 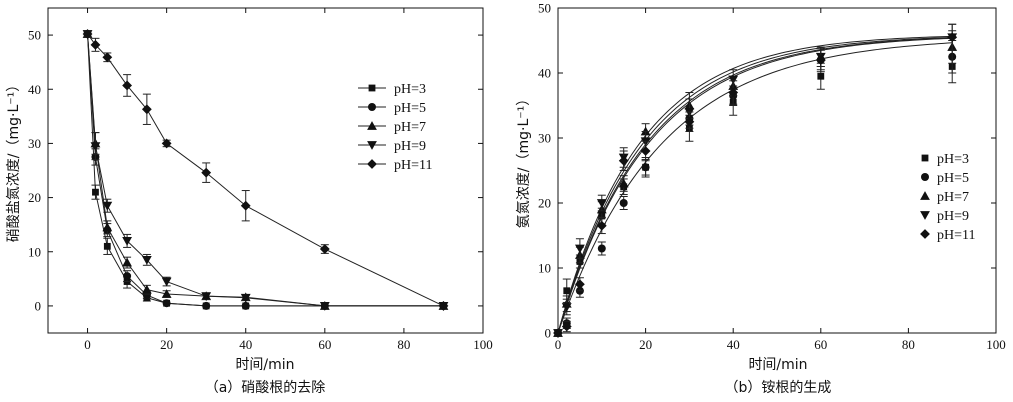 I want to click on panel-b-x-axis-label: 时间/min, so click(x=777, y=365).